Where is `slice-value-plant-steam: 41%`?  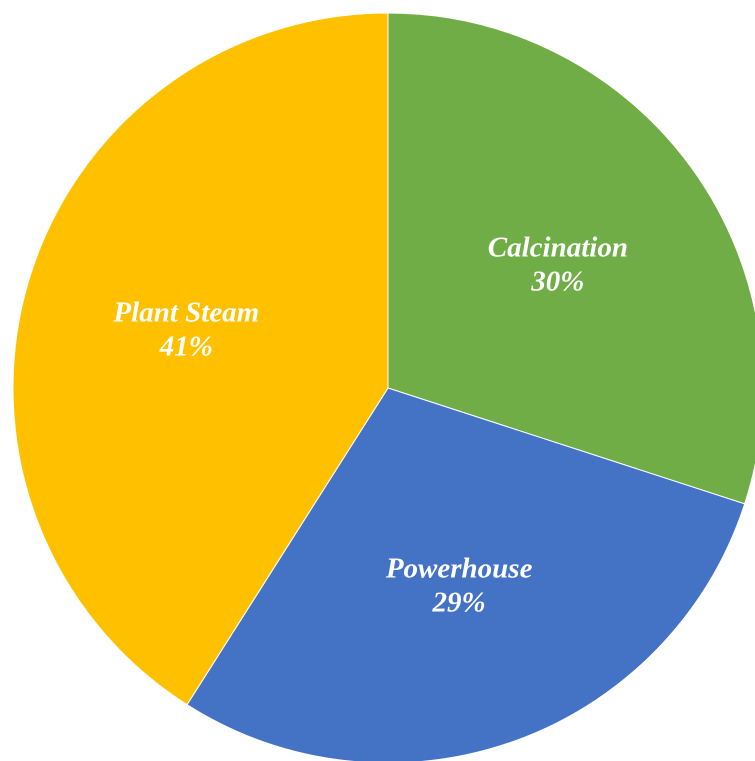
slice-value-plant-steam: 41% is located at coordinates (186, 346).